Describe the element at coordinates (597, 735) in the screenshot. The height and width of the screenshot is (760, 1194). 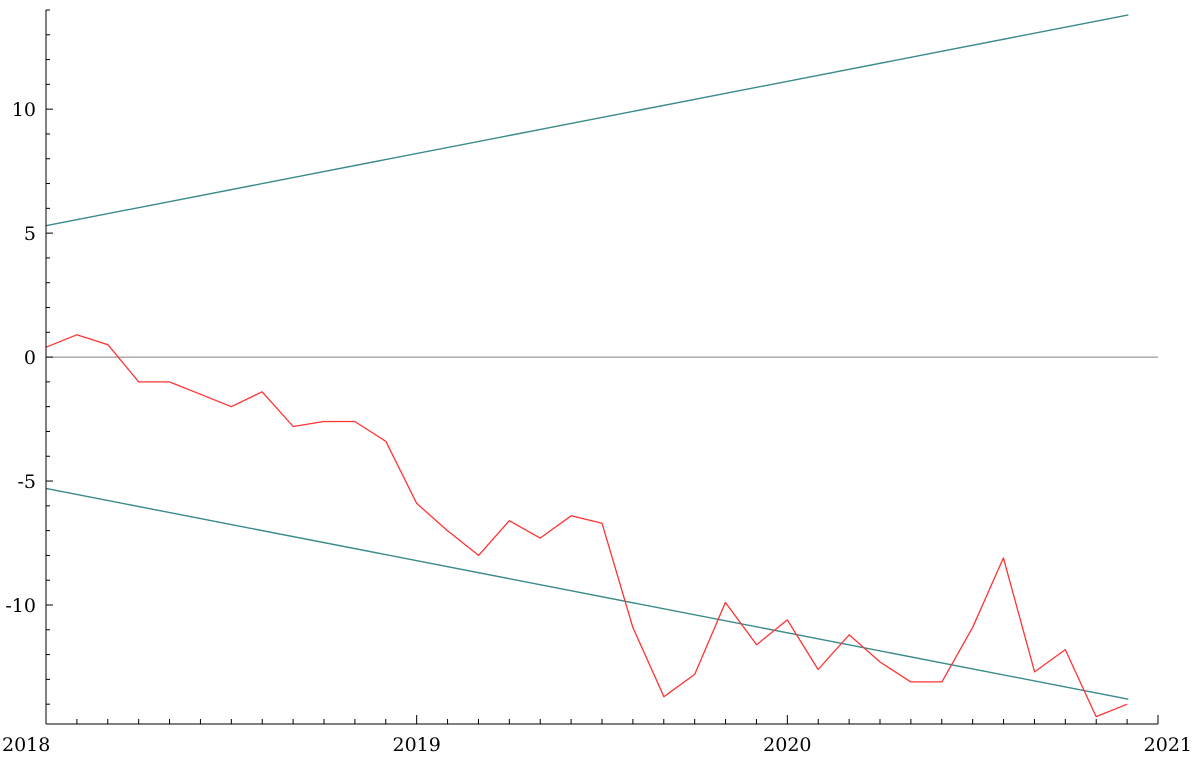
I see `x-axis-ticks: 2018 2019 2020 2021` at that location.